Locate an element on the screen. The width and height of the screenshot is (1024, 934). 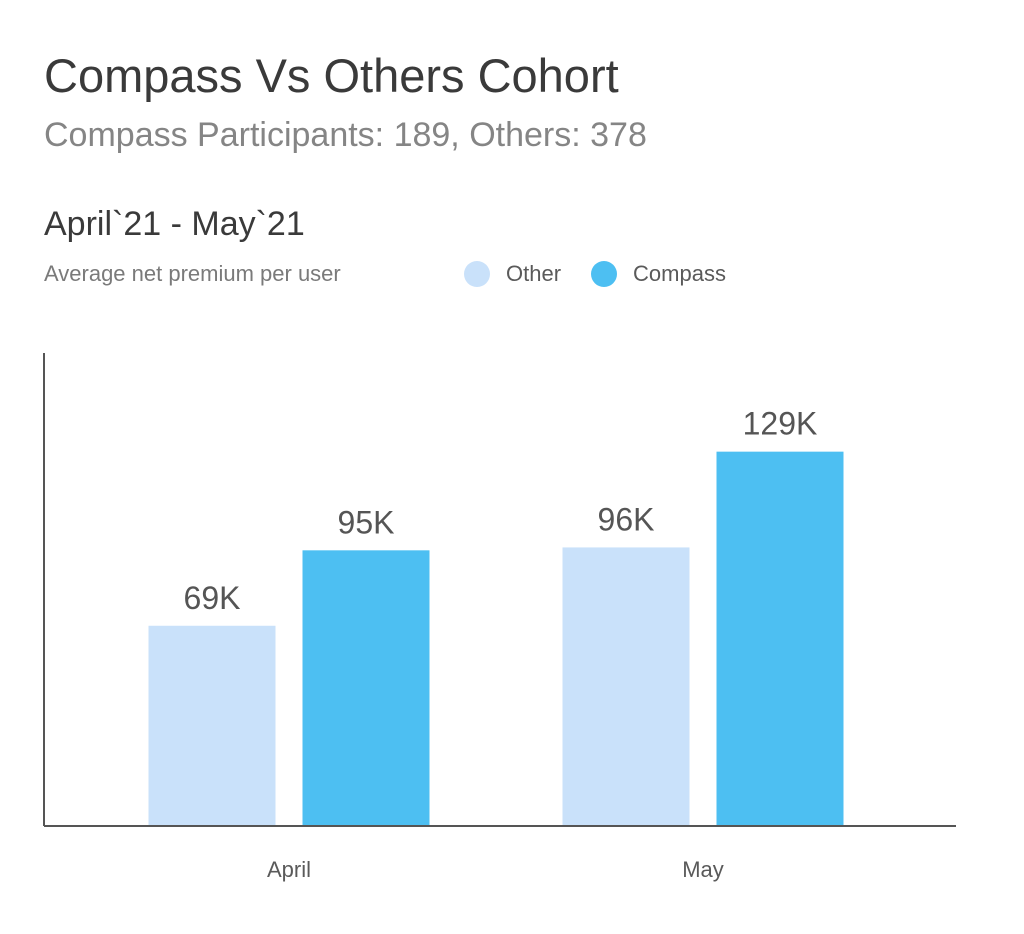
bar-value-label-compass-may: 129K is located at coordinates (780, 424).